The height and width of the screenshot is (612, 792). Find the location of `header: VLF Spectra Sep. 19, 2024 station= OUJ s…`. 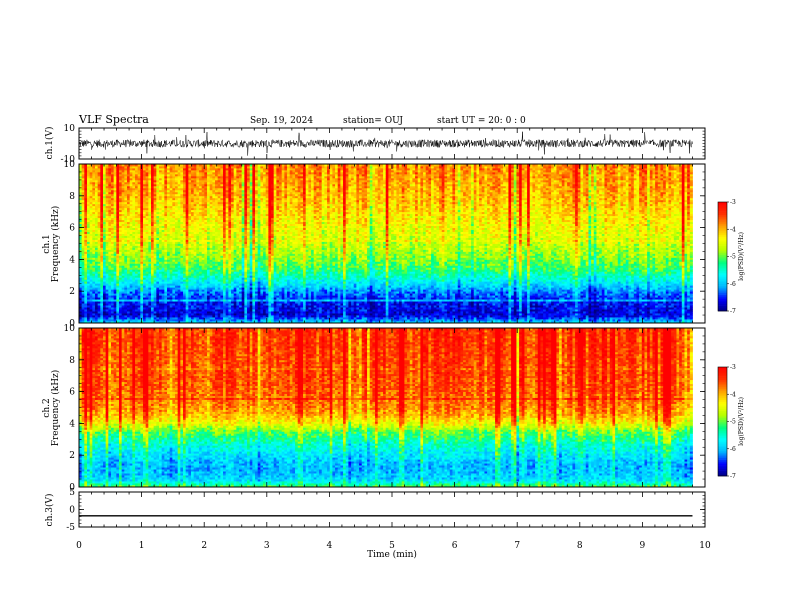

header: VLF Spectra Sep. 19, 2024 station= OUJ s… is located at coordinates (302, 119).